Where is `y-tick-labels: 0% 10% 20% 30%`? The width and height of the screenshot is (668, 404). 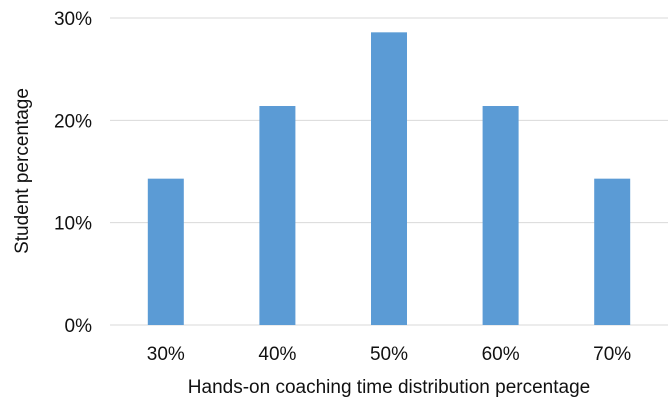 y-tick-labels: 0% 10% 20% 30% is located at coordinates (73, 173).